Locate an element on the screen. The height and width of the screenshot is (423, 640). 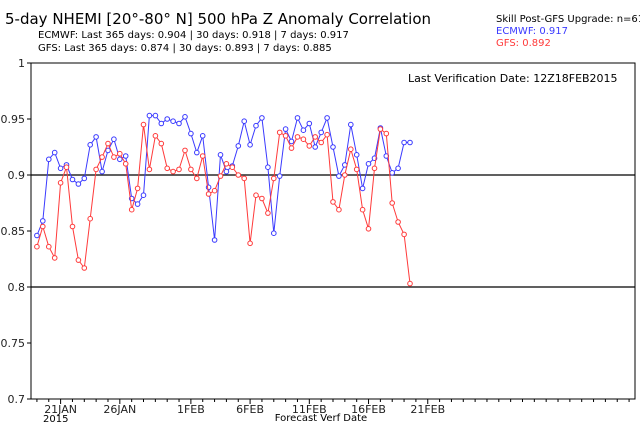
legend-gfs: GFS: 0.892 is located at coordinates (523, 43).